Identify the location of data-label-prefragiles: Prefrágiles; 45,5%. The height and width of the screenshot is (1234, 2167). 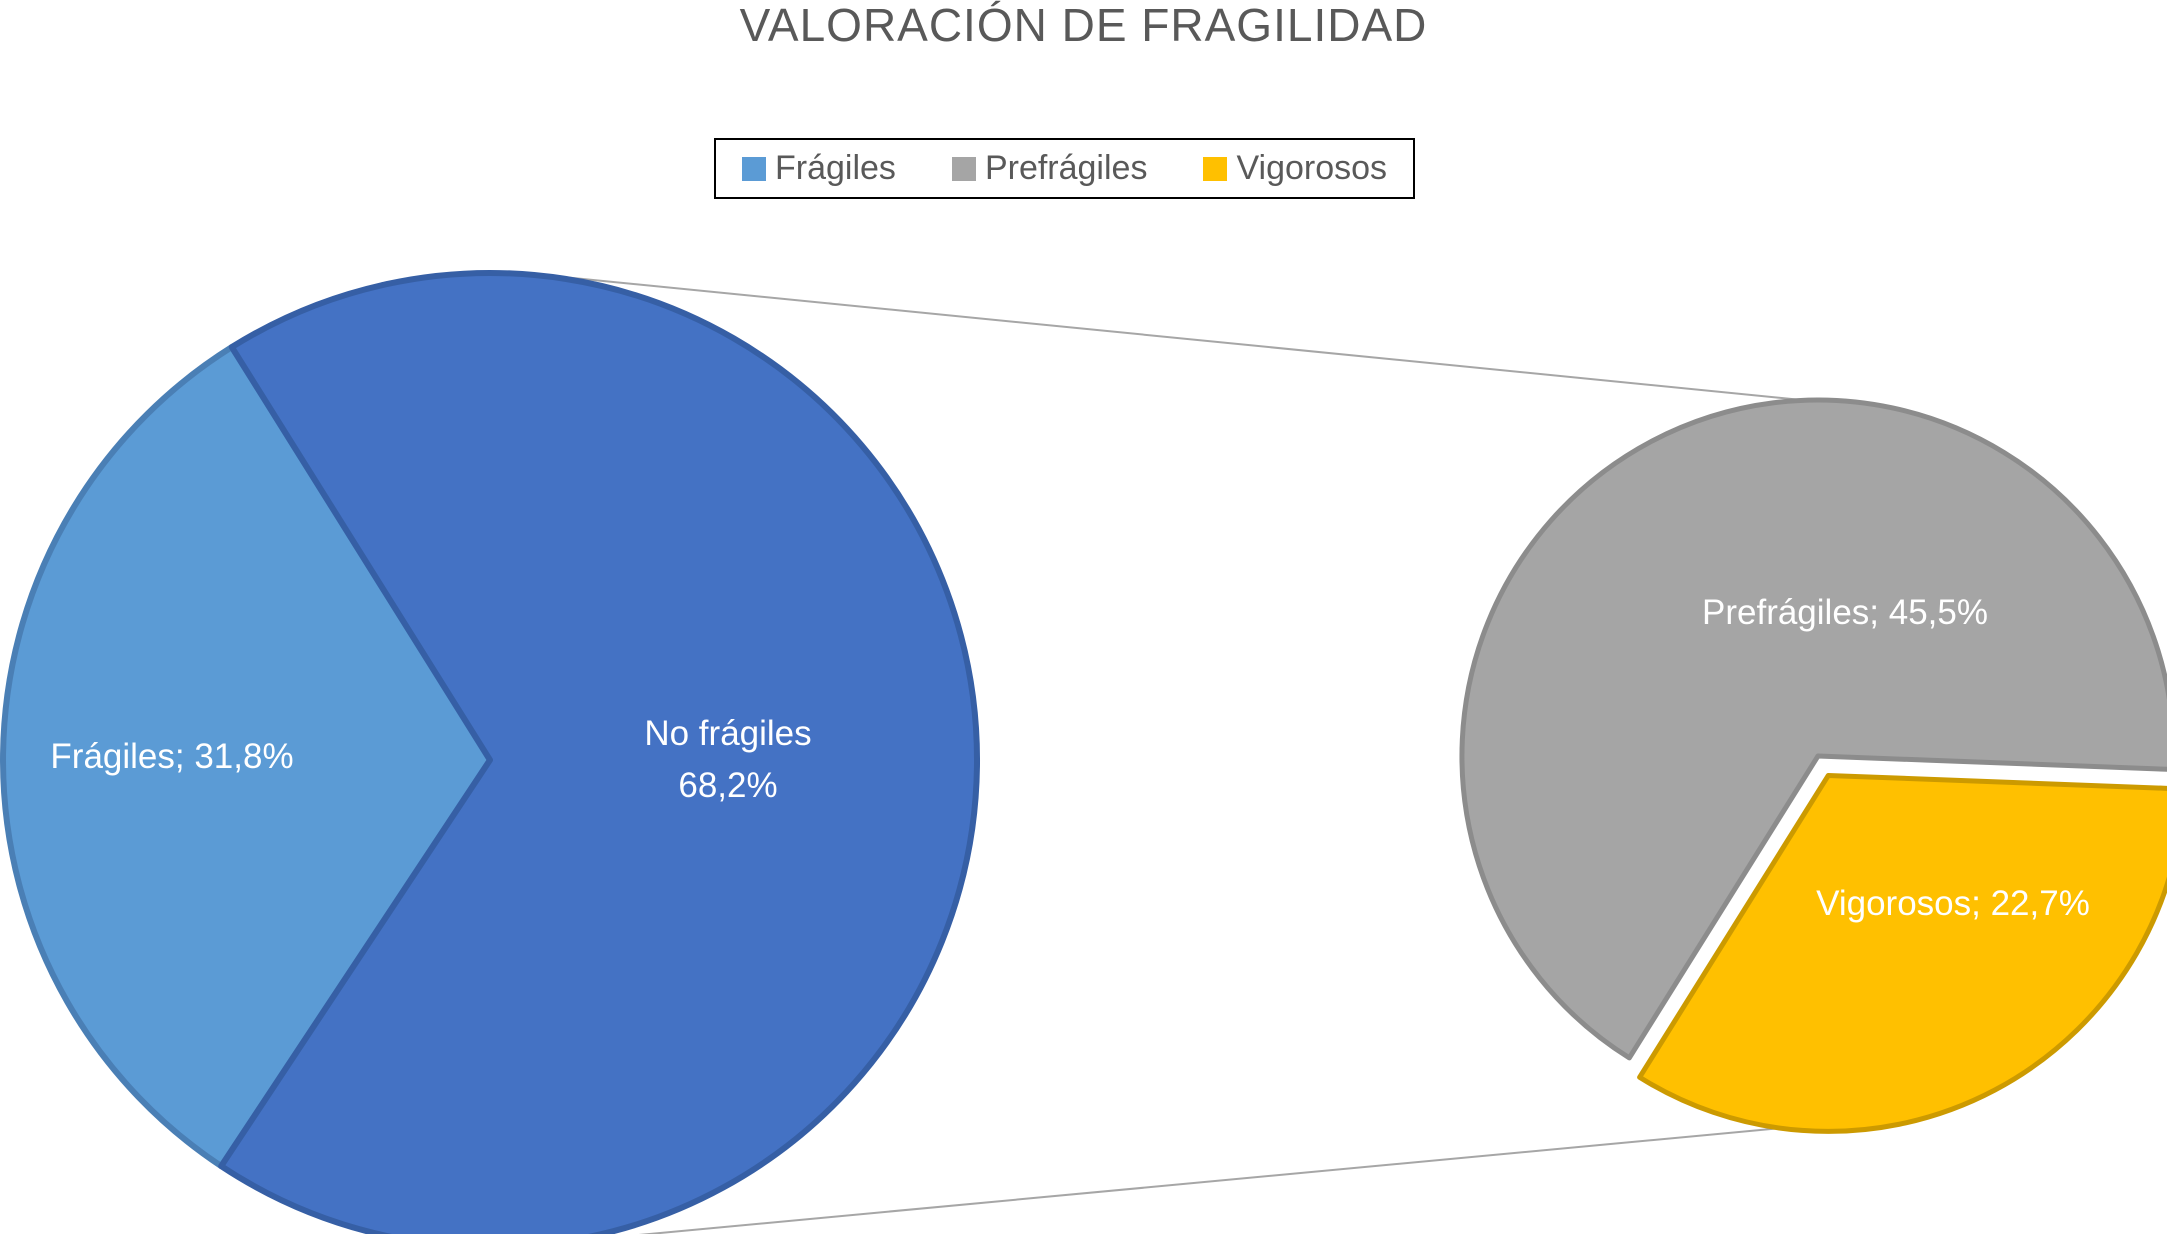
(1845, 612).